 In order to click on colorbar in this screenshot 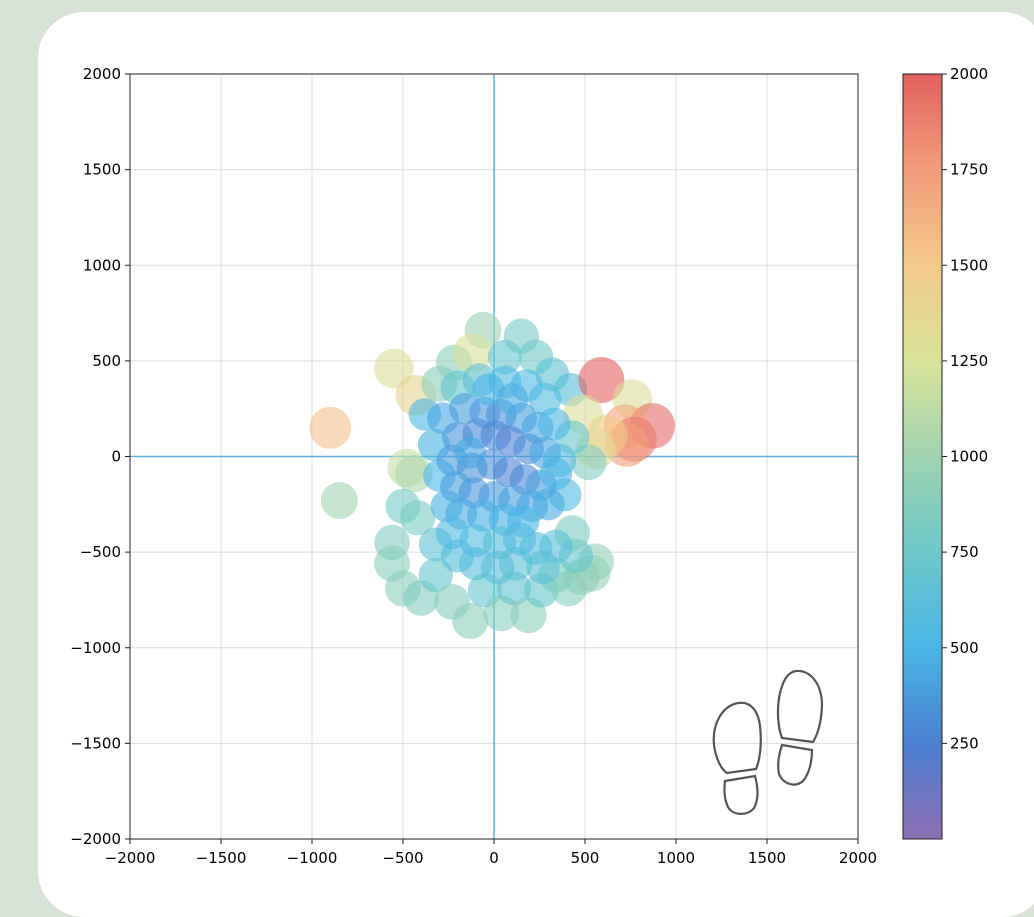, I will do `click(922, 456)`.